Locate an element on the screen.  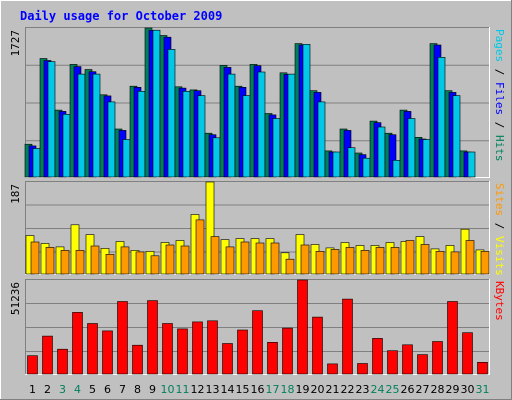
legend-part: Hits is located at coordinates (499, 148).